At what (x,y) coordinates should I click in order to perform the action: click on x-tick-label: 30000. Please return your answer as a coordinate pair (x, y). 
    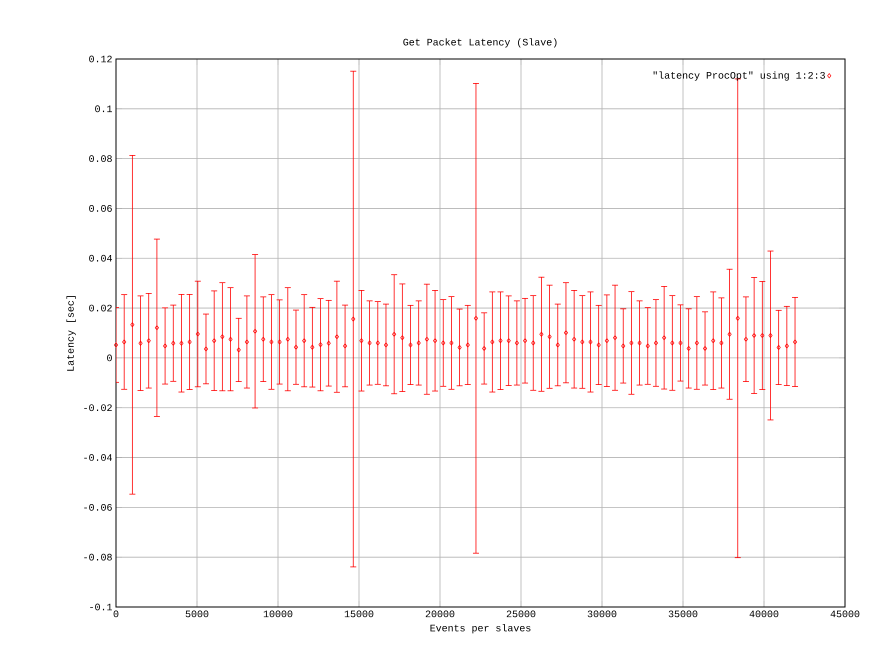
    Looking at the image, I should click on (602, 614).